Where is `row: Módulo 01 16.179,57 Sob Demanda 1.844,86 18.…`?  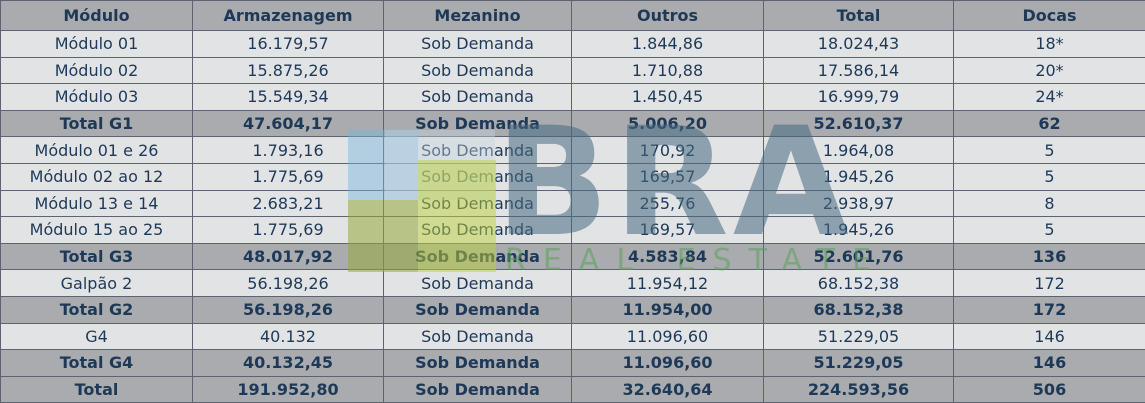
row: Módulo 01 16.179,57 Sob Demanda 1.844,86 18.… is located at coordinates (572, 44).